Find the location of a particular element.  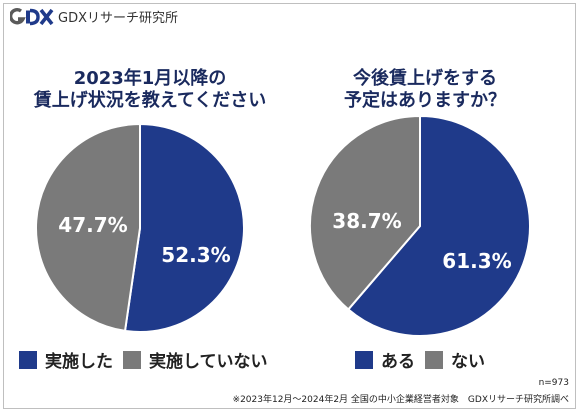

legend-left: 実施した 実施していない is located at coordinates (148, 359).